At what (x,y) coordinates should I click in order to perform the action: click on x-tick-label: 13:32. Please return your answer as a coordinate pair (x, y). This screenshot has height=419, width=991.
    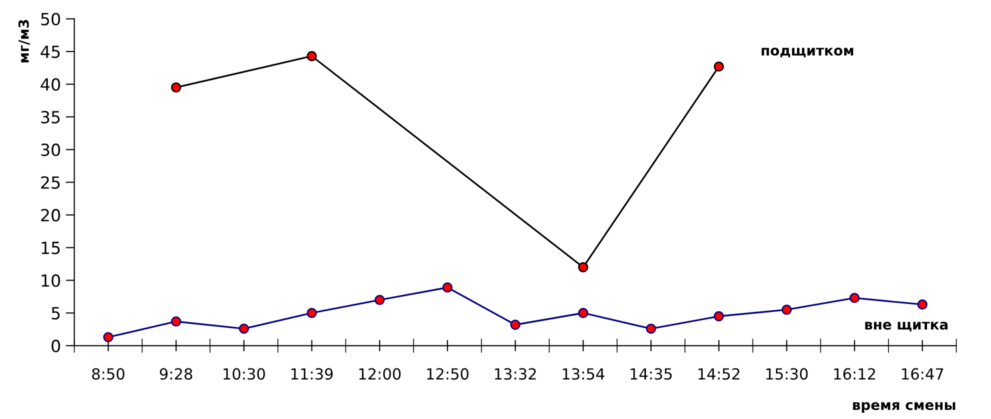
    Looking at the image, I should click on (515, 374).